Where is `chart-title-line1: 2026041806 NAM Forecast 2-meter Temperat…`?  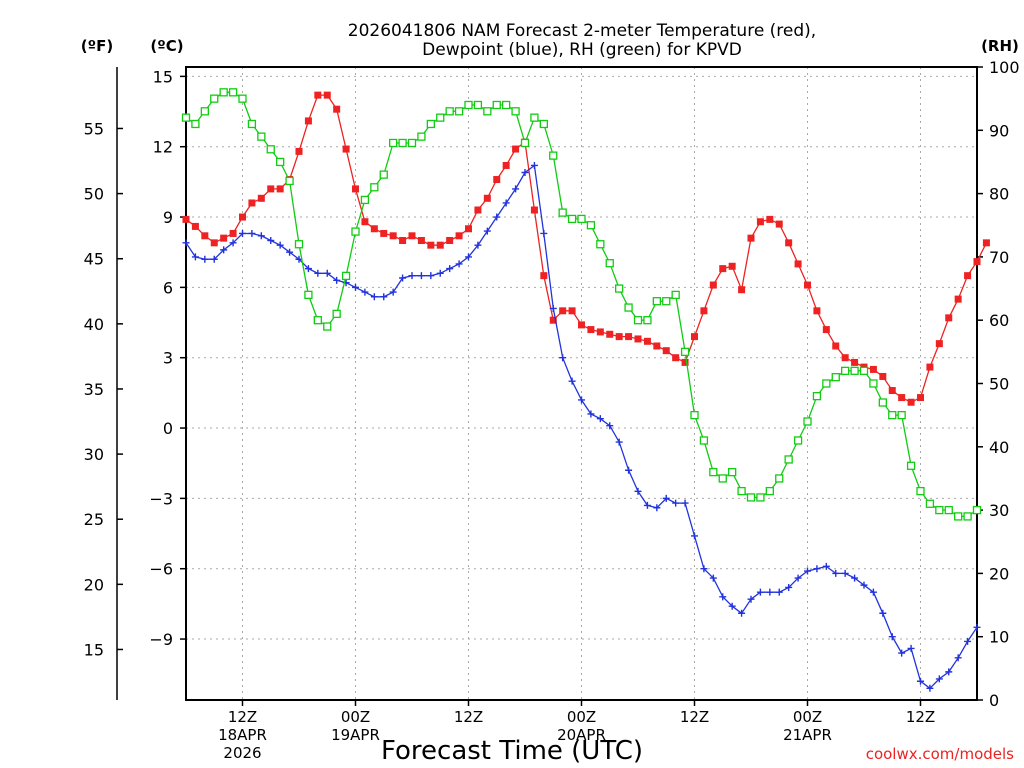
chart-title-line1: 2026041806 NAM Forecast 2-meter Temperat… is located at coordinates (582, 31).